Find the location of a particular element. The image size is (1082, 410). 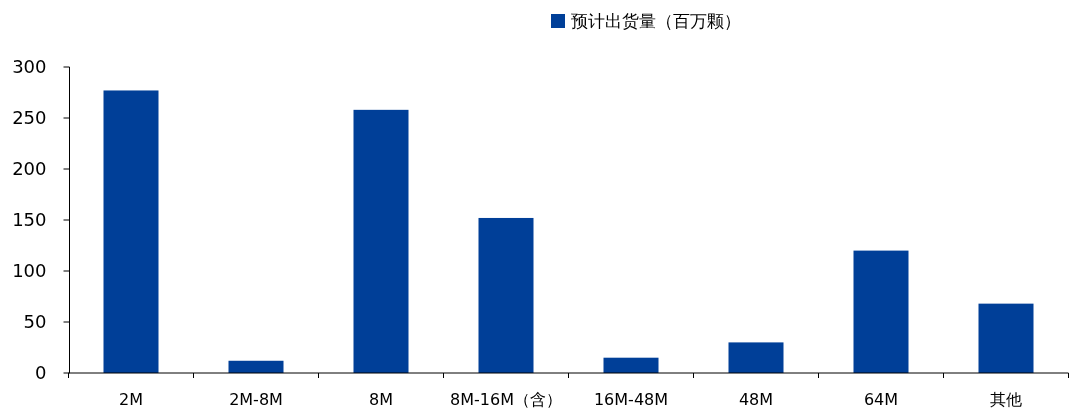

x-tick-label: 8M-16M（含） is located at coordinates (506, 399).